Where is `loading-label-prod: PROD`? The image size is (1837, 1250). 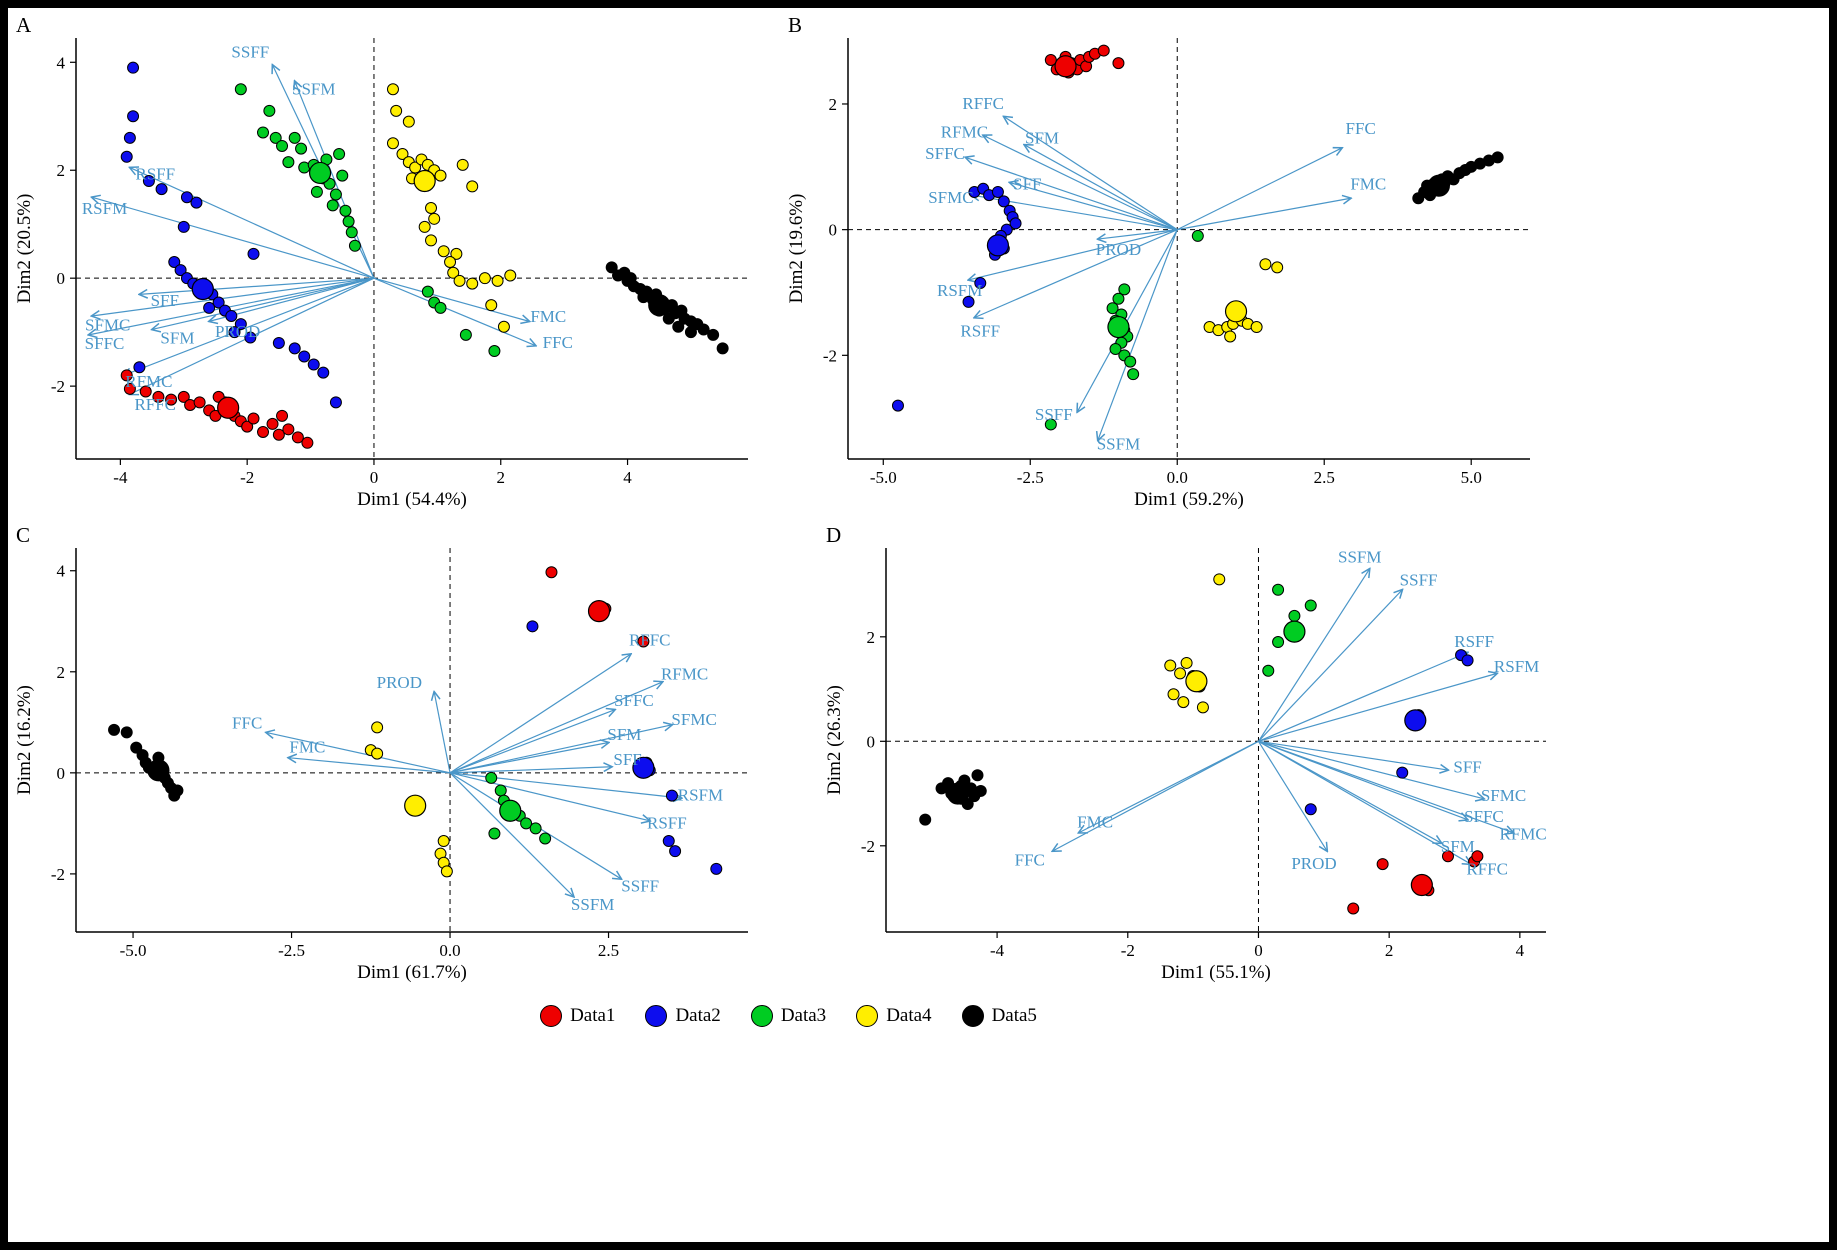 loading-label-prod: PROD is located at coordinates (399, 682).